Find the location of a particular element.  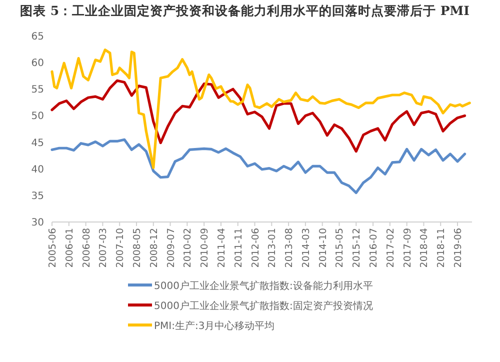

x-tick-label: 2006-08 is located at coordinates (86, 248).